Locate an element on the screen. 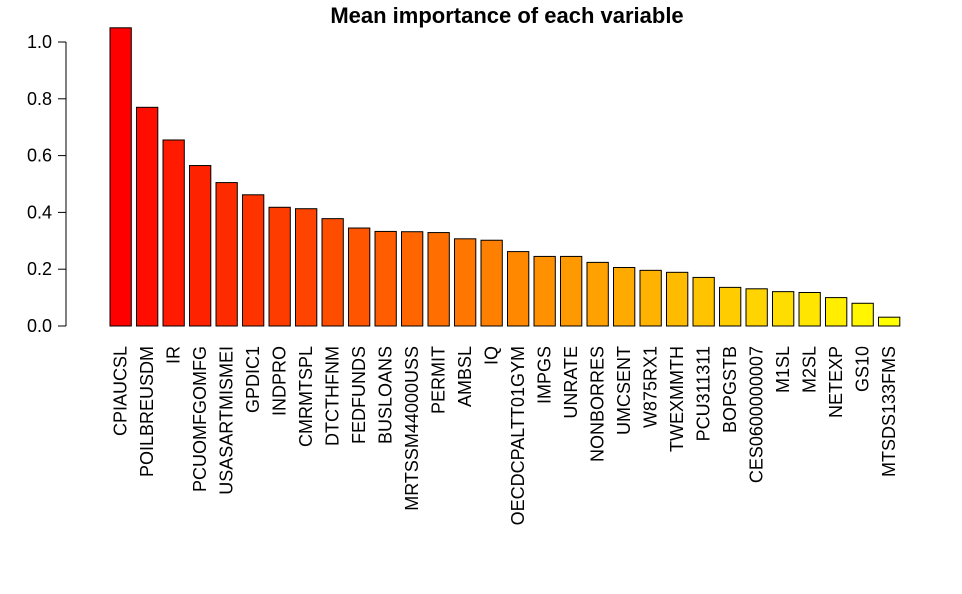  bar-usasartmismei is located at coordinates (226, 254).